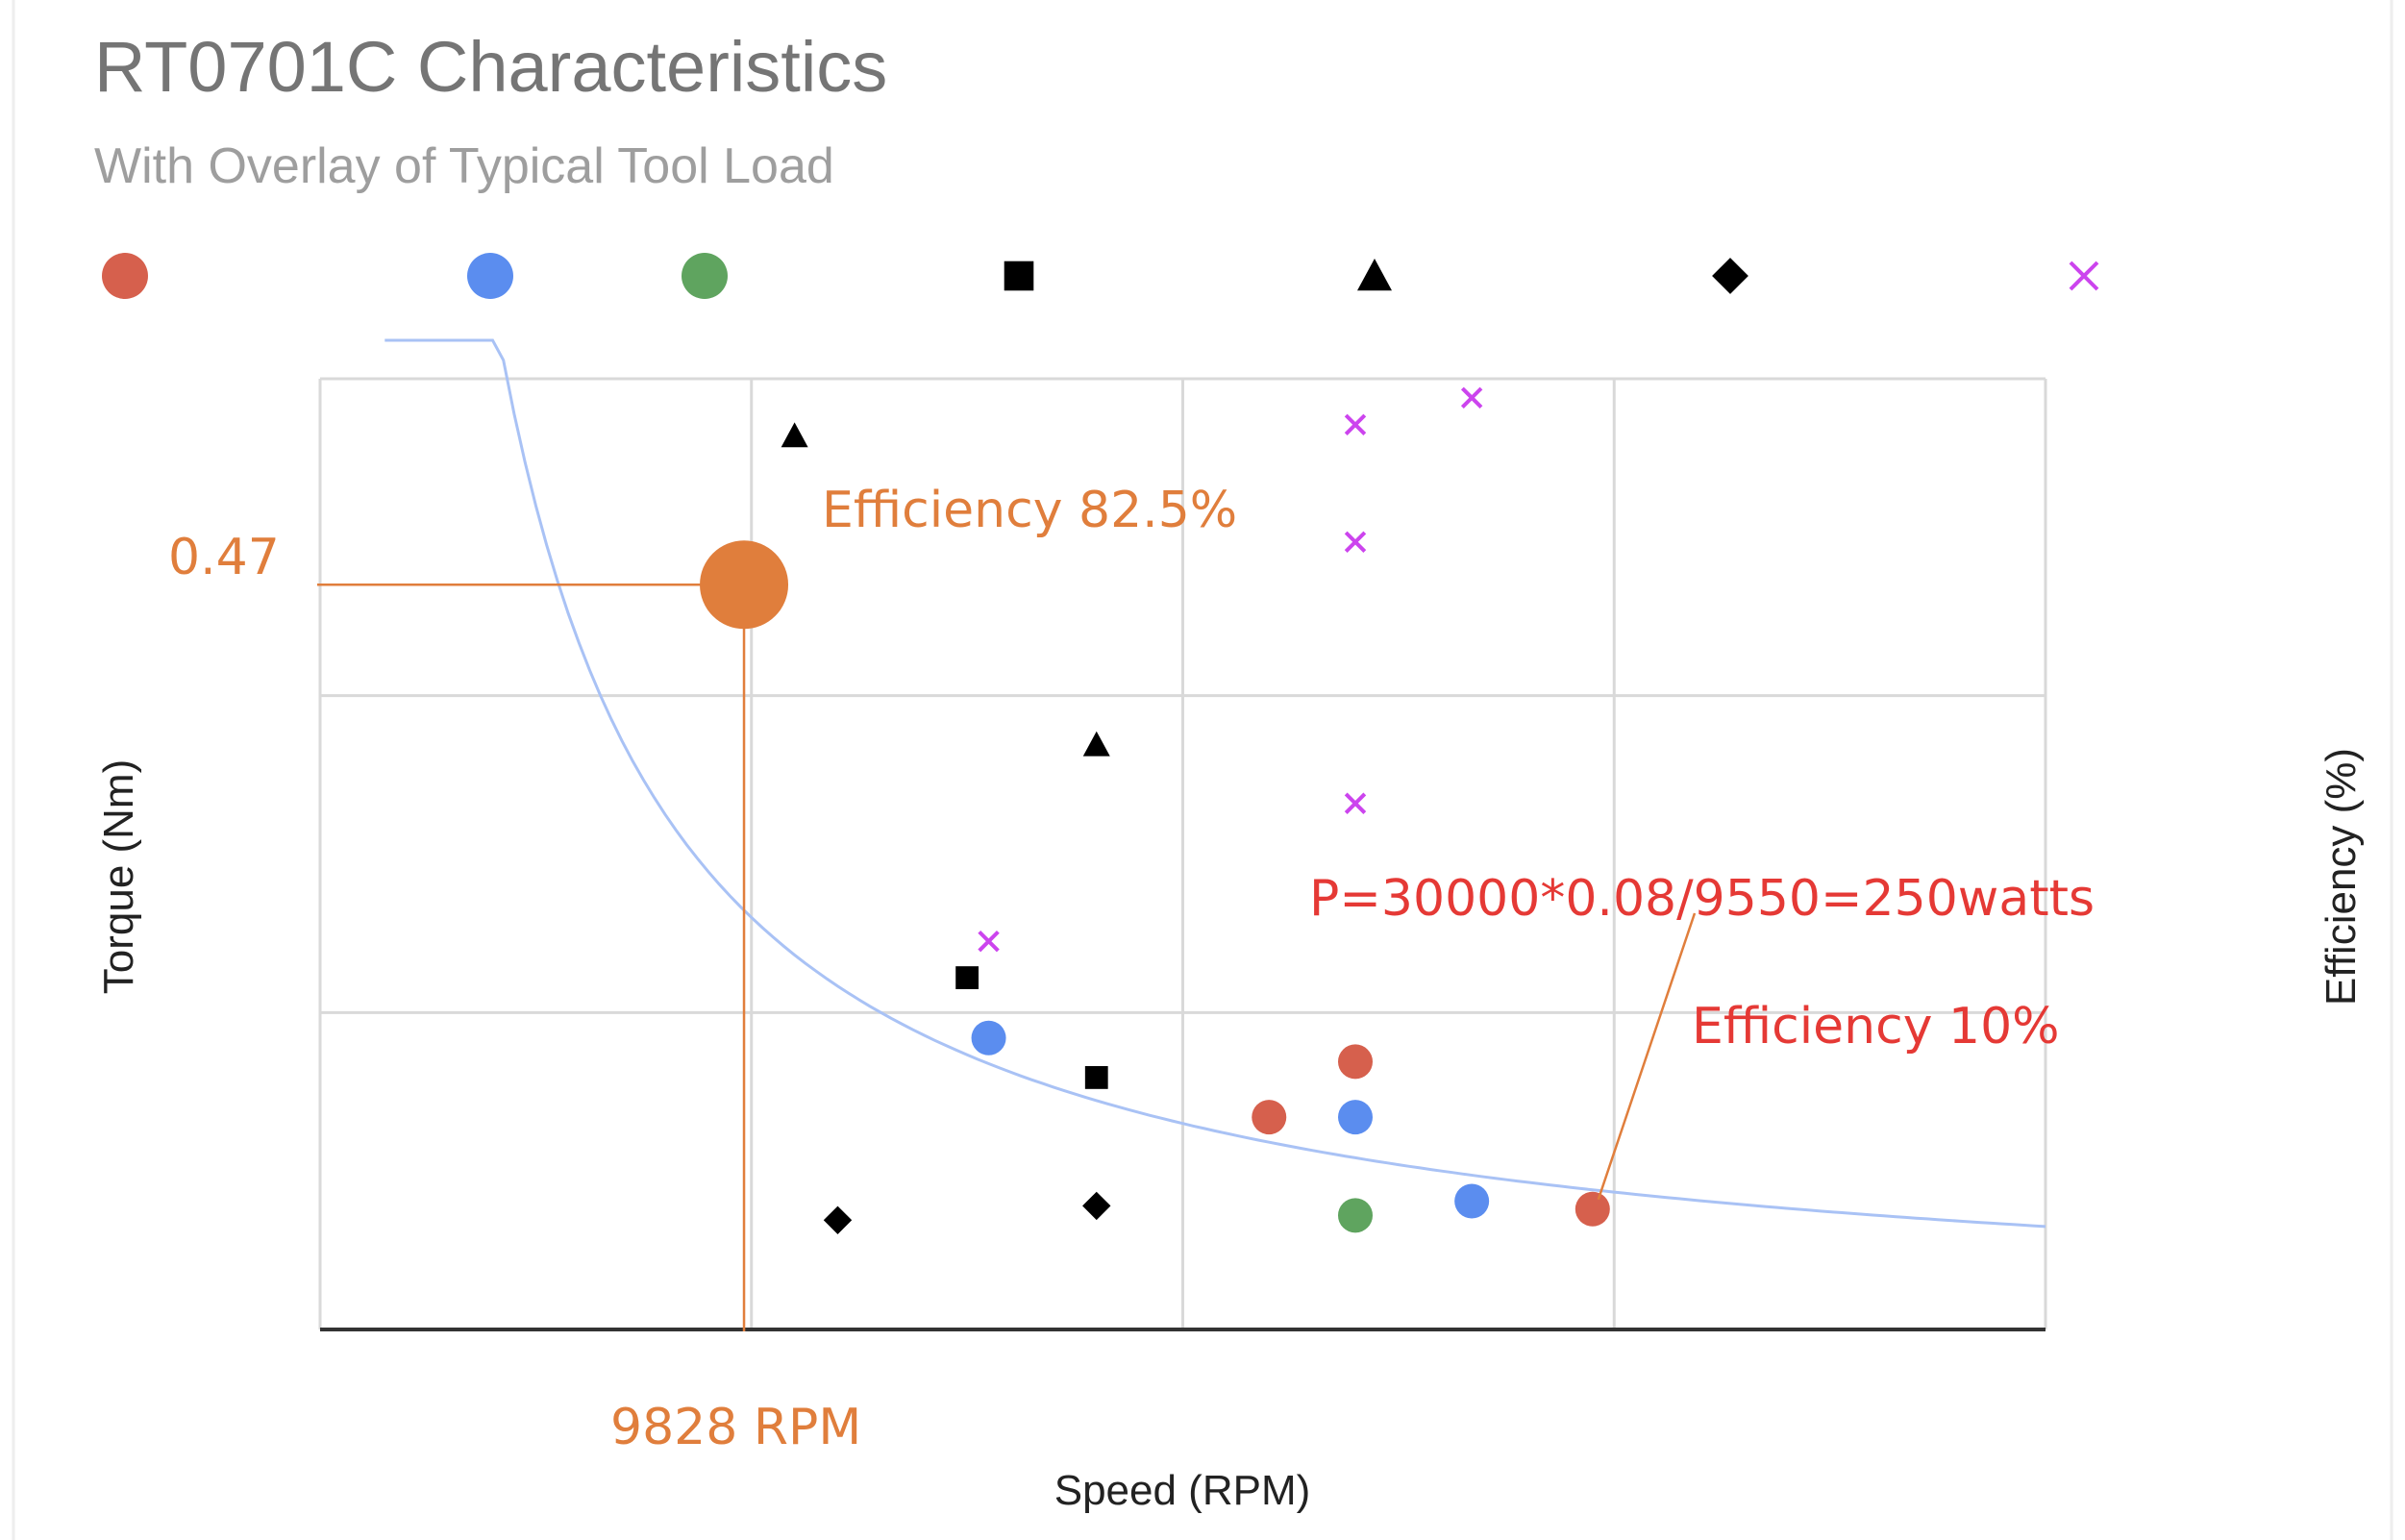 This screenshot has width=2405, height=1540. What do you see at coordinates (2341, 877) in the screenshot?
I see `y2-axis-title: Efficiency (%)` at bounding box center [2341, 877].